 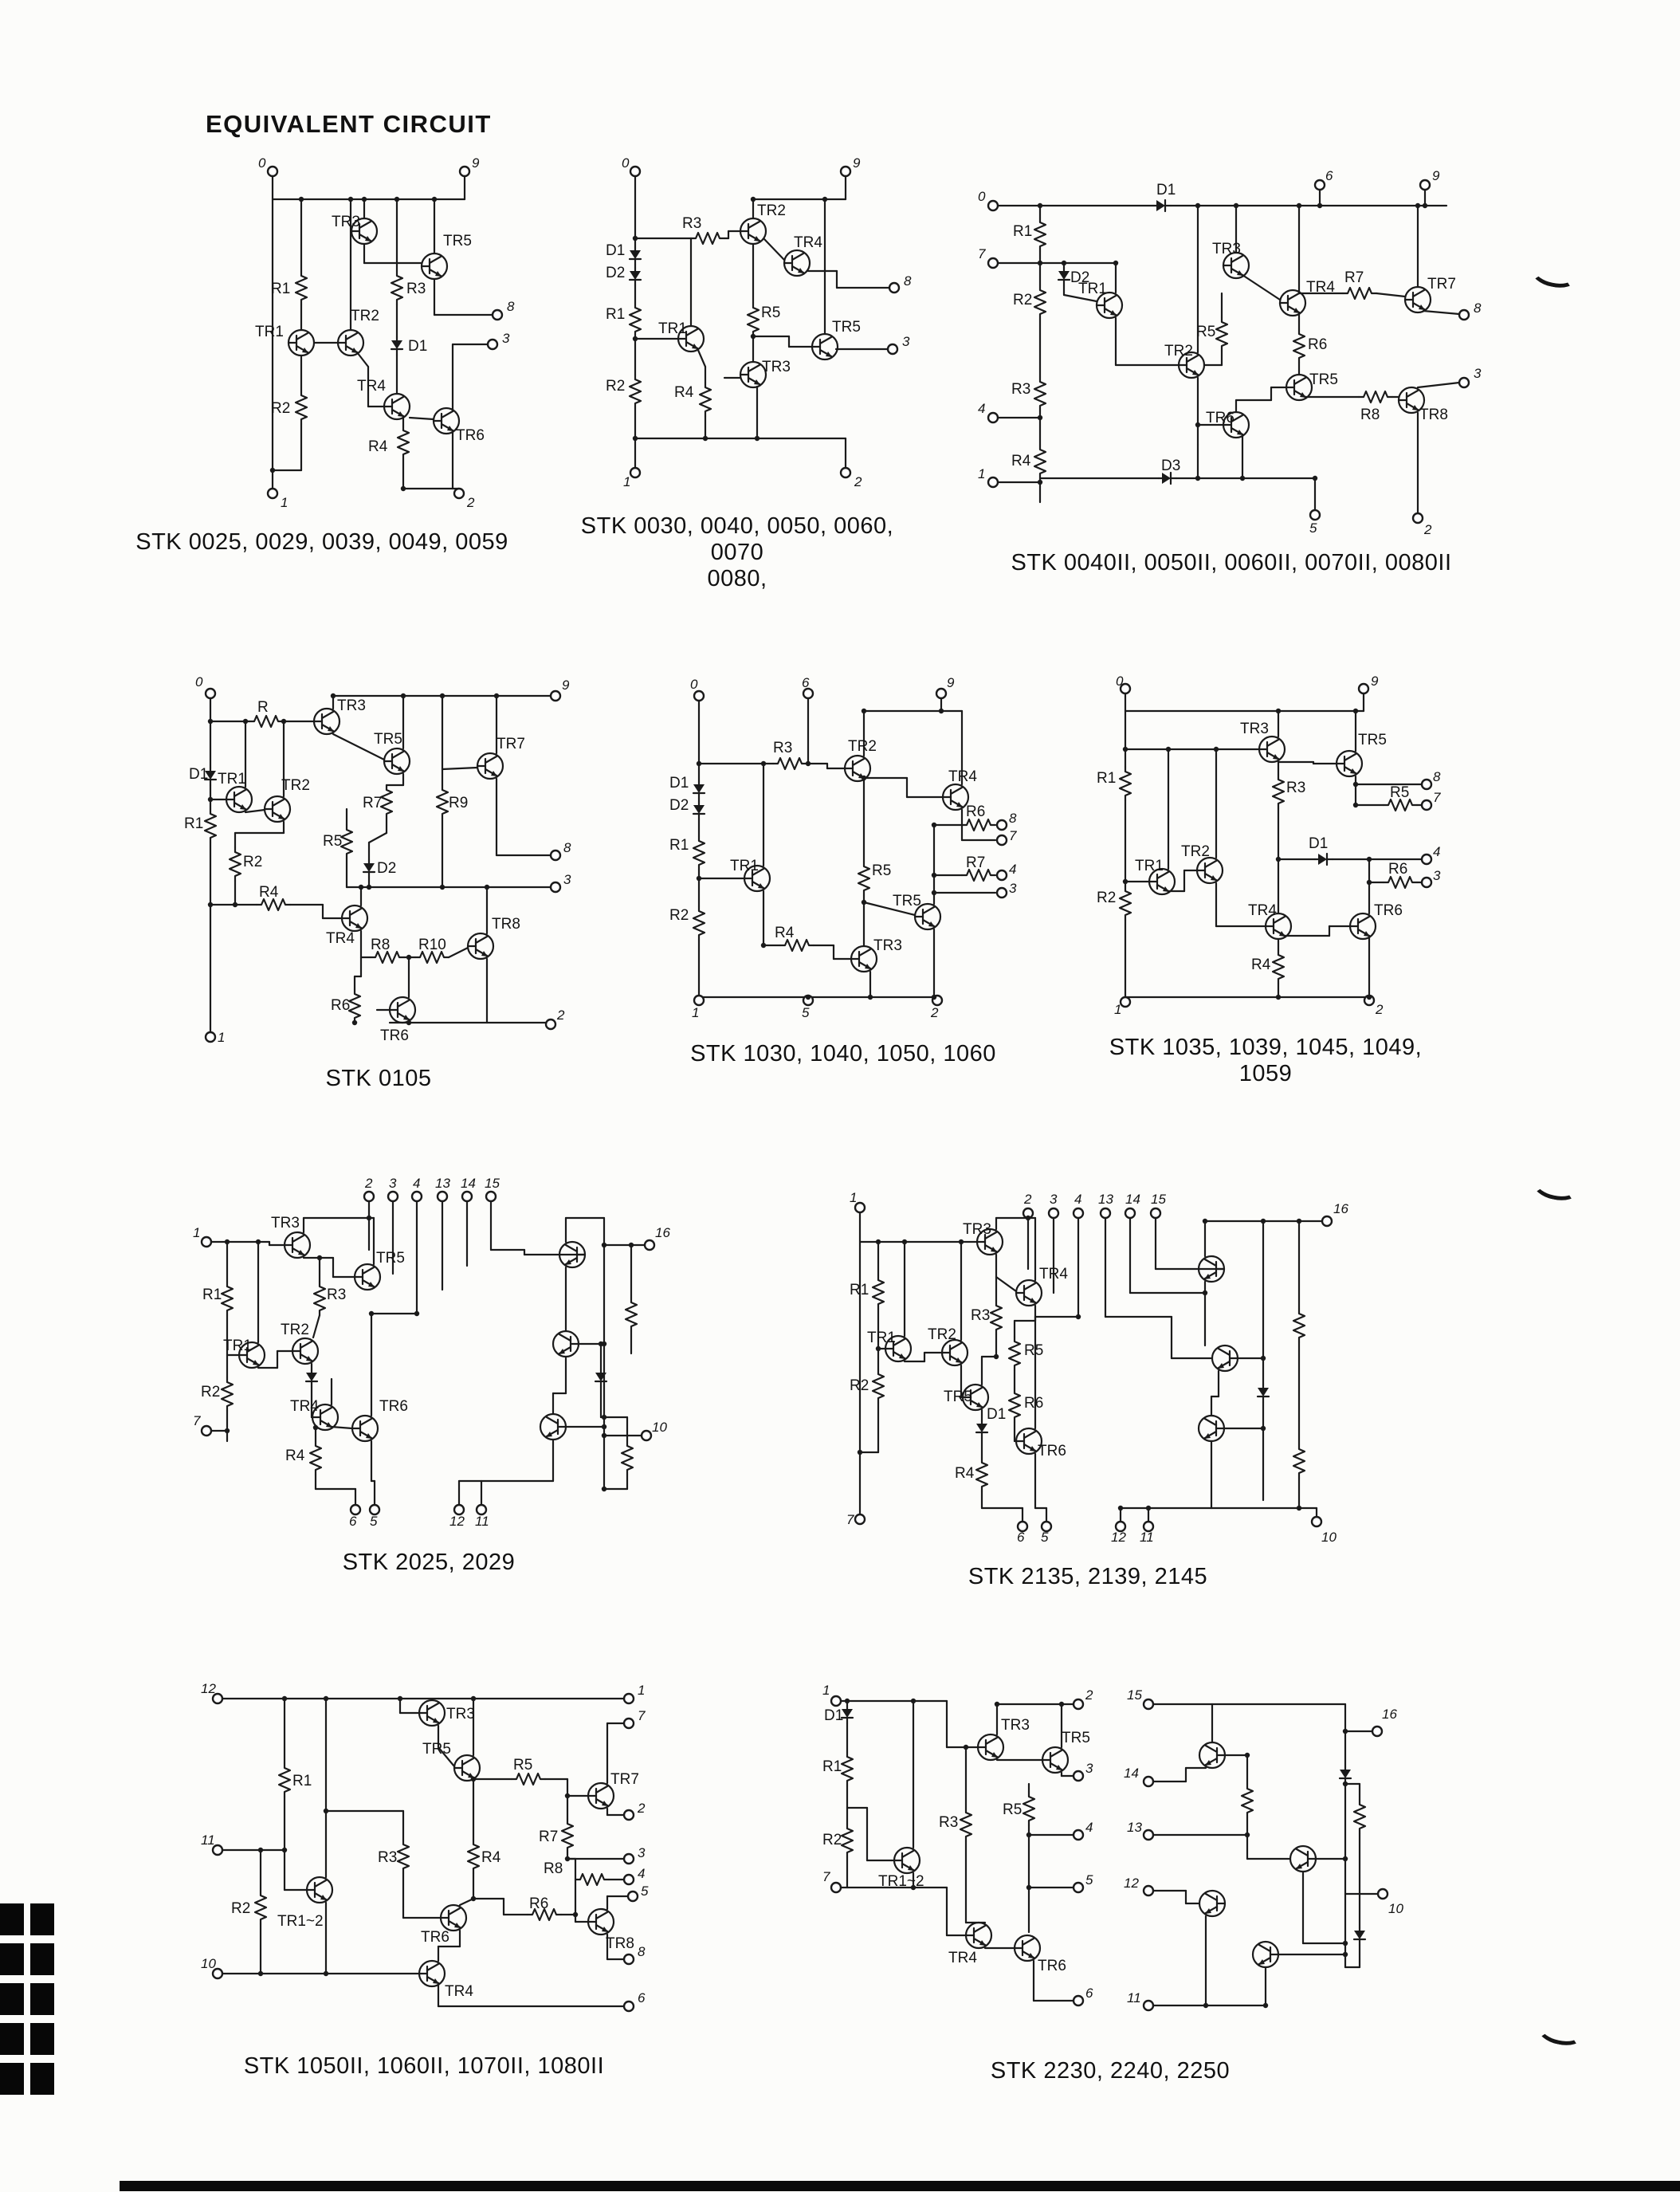 I want to click on pin-number-label: 7, so click(x=1013, y=835).